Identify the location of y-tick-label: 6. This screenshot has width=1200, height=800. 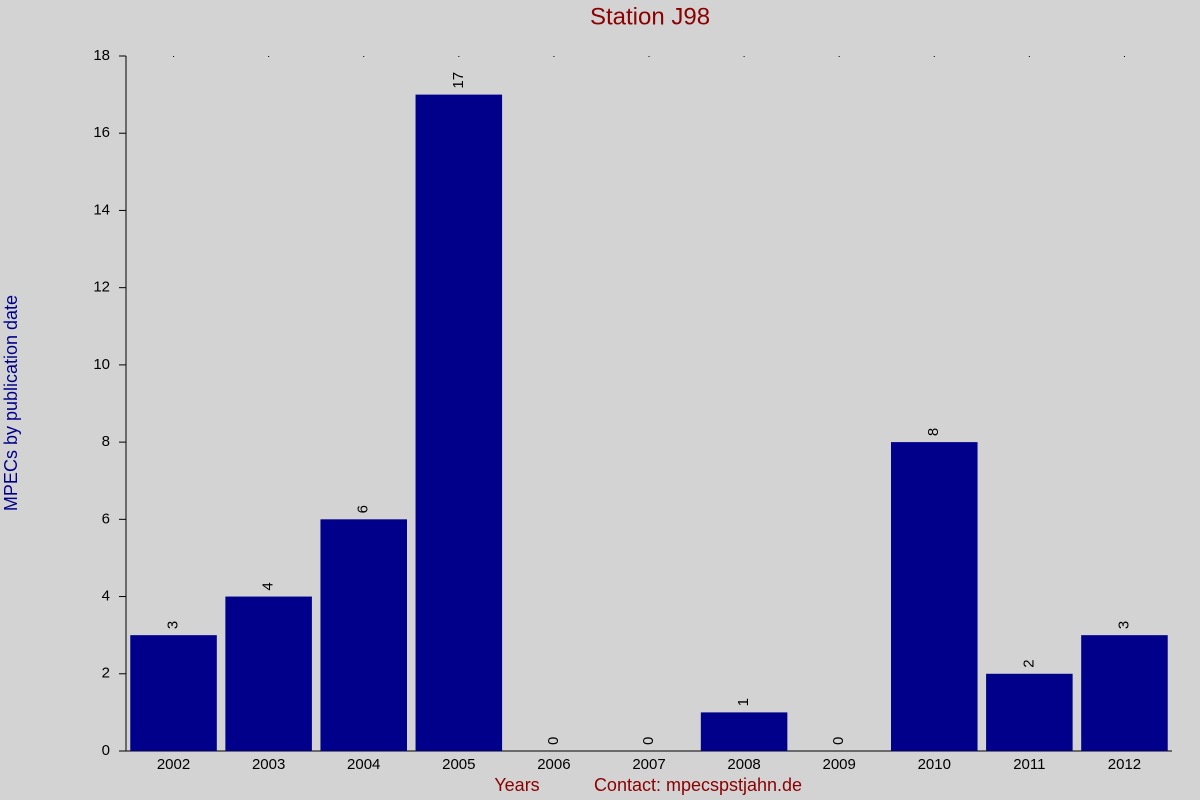
(106, 518).